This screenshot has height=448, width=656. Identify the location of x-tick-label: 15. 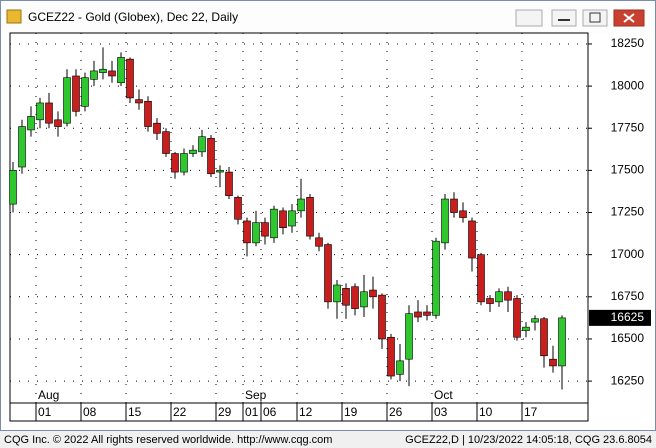
(135, 412).